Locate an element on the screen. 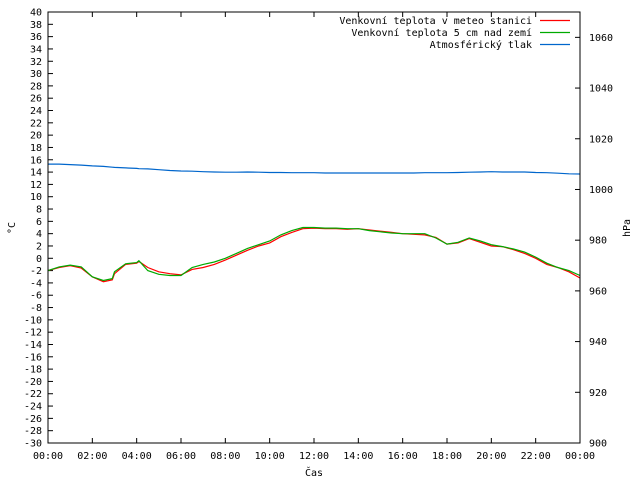 The height and width of the screenshot is (480, 640). y-tick-label: -6 is located at coordinates (36, 296).